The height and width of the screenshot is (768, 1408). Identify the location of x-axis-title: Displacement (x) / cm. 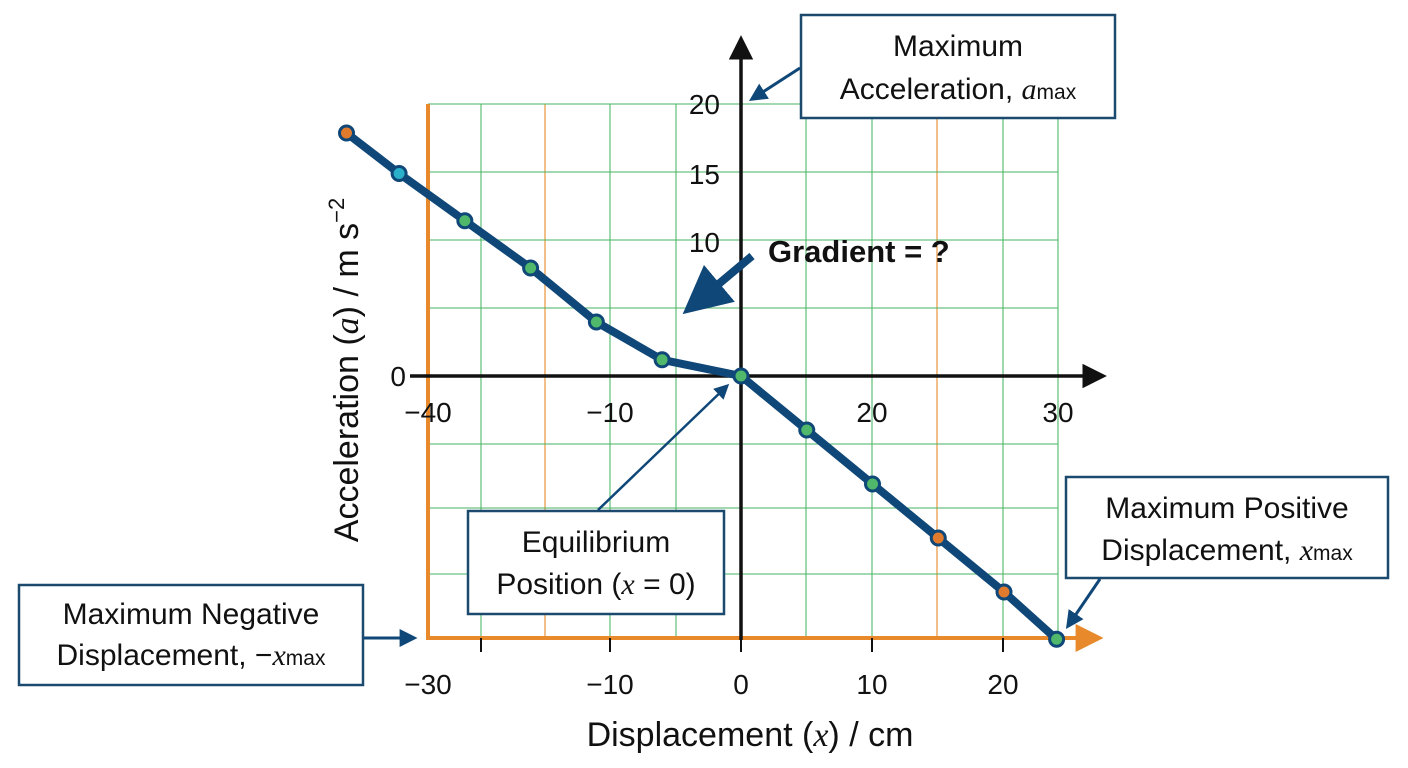
(750, 735).